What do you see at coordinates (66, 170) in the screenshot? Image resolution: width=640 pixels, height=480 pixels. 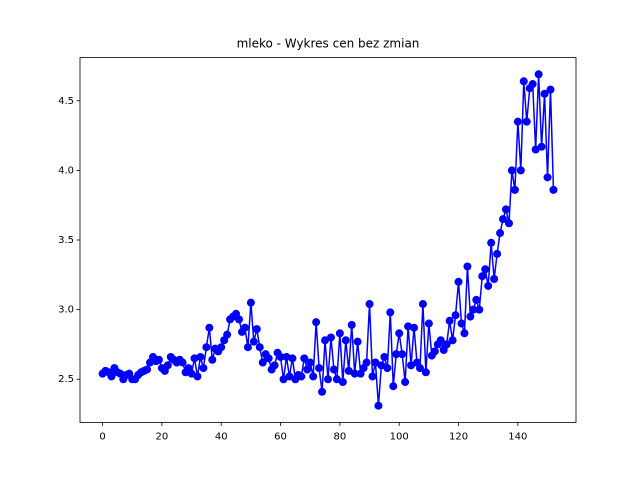 I see `y-tick-label: 4.0` at bounding box center [66, 170].